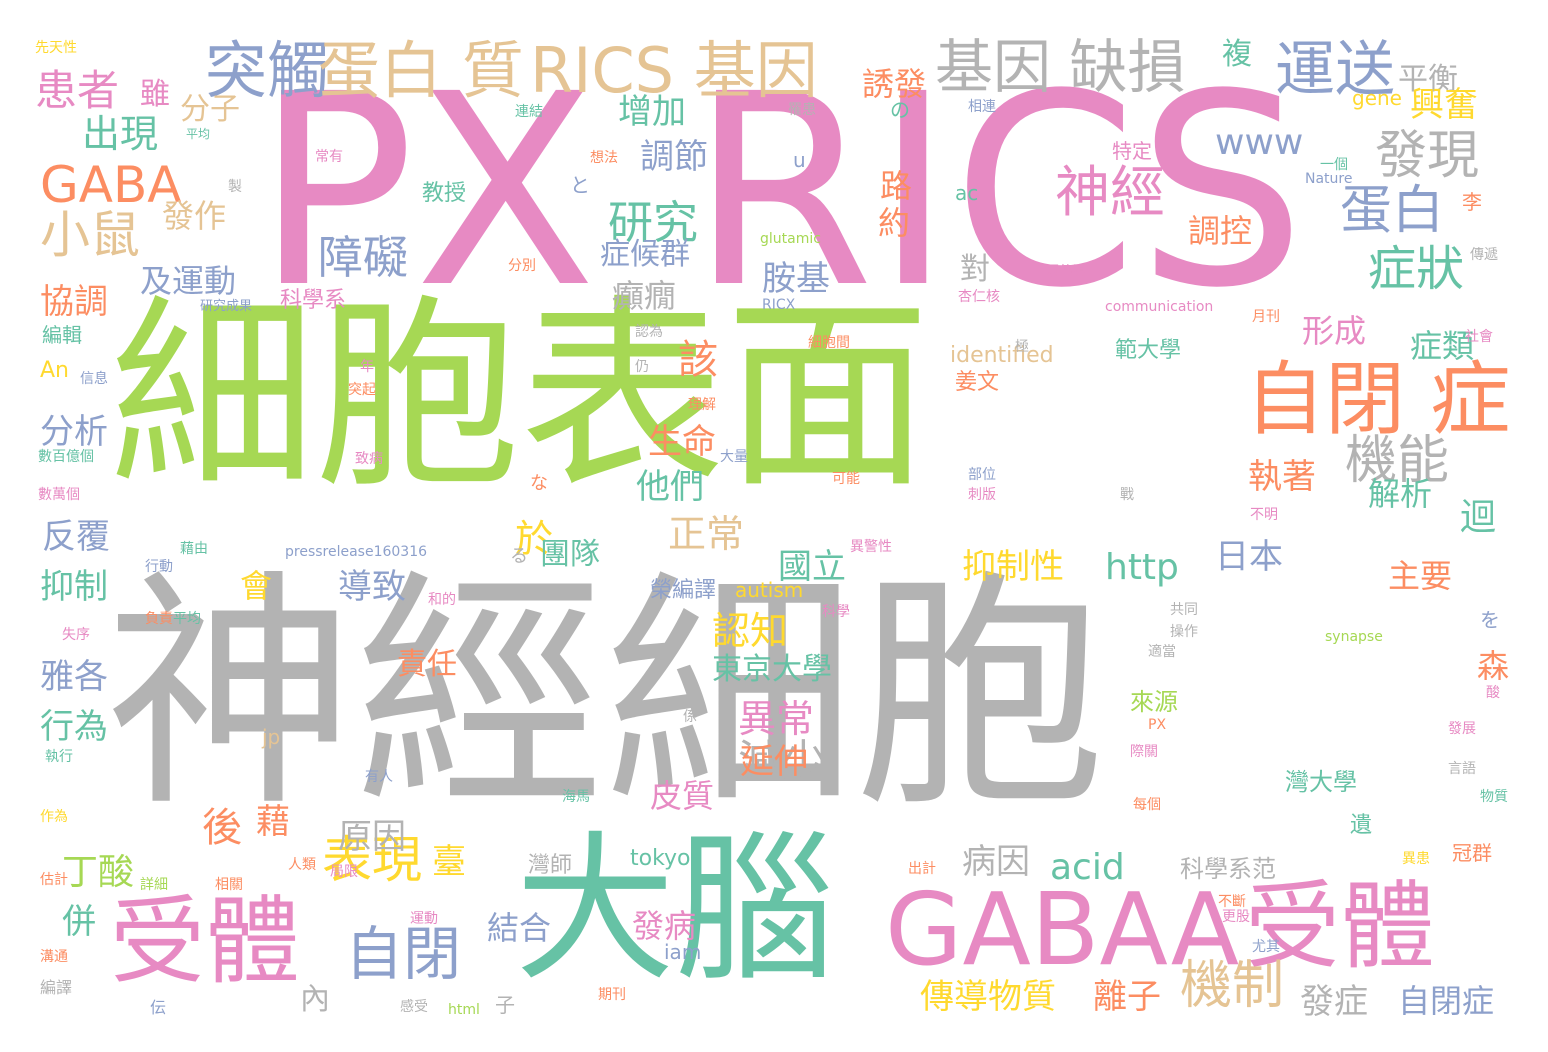 This screenshot has height=1052, width=1548. Describe the element at coordinates (329, 157) in the screenshot. I see `cloud-word: 常有` at that location.